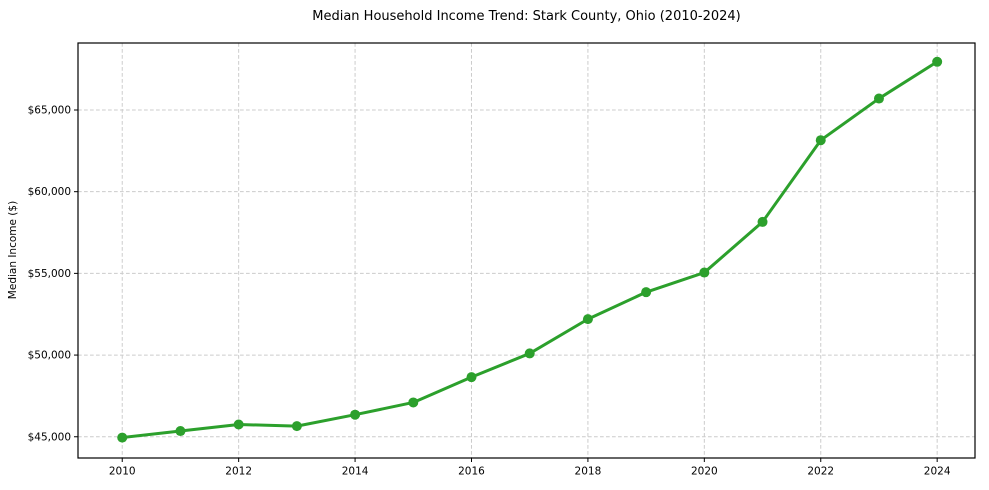 This screenshot has width=989, height=490. Describe the element at coordinates (762, 221) in the screenshot. I see `data-point-2021` at that location.